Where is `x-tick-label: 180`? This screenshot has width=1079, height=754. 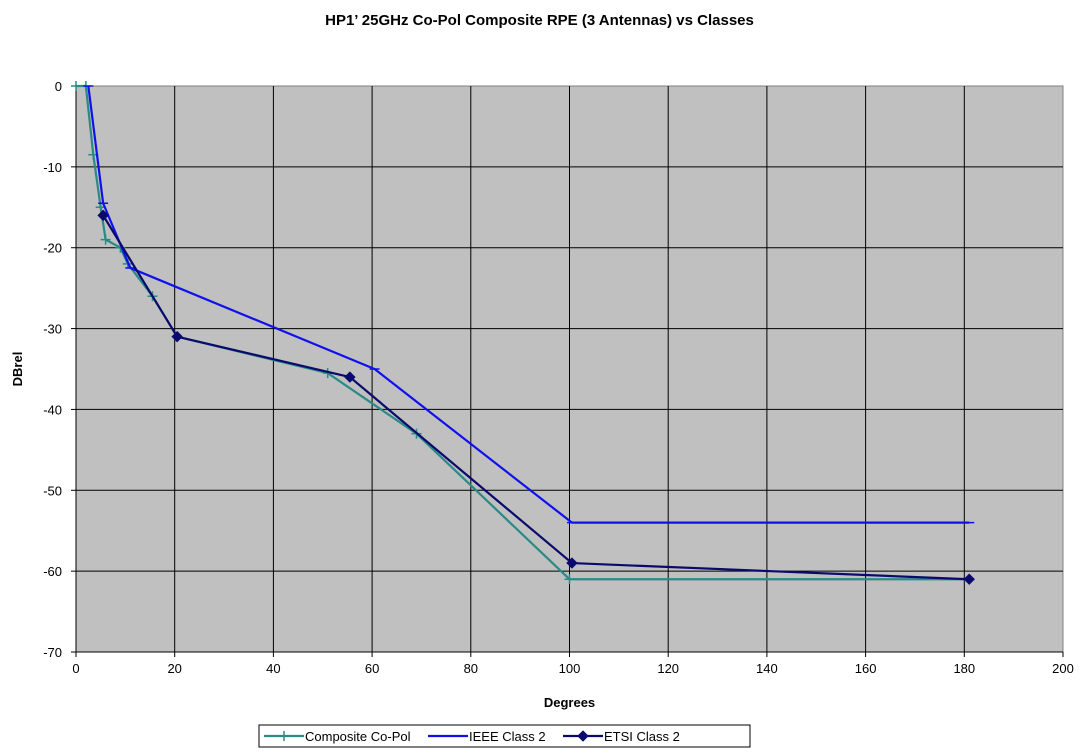 x-tick-label: 180 is located at coordinates (964, 668).